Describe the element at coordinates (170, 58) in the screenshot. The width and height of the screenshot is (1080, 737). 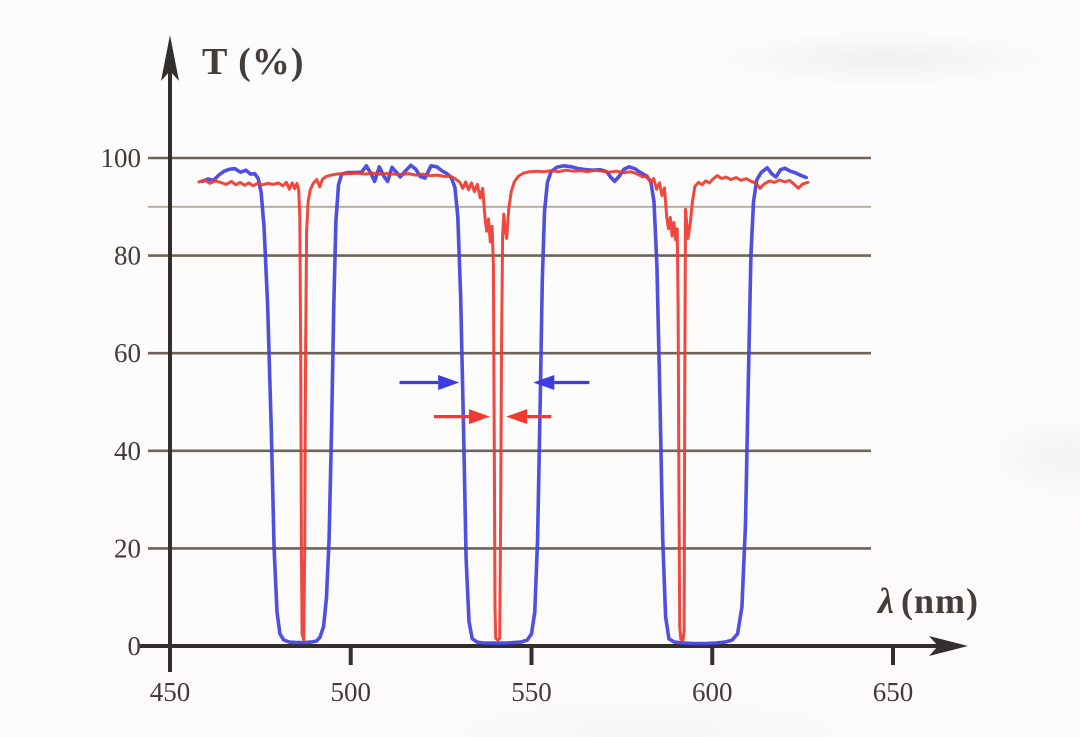
I see `y-axis-arrow-icon` at that location.